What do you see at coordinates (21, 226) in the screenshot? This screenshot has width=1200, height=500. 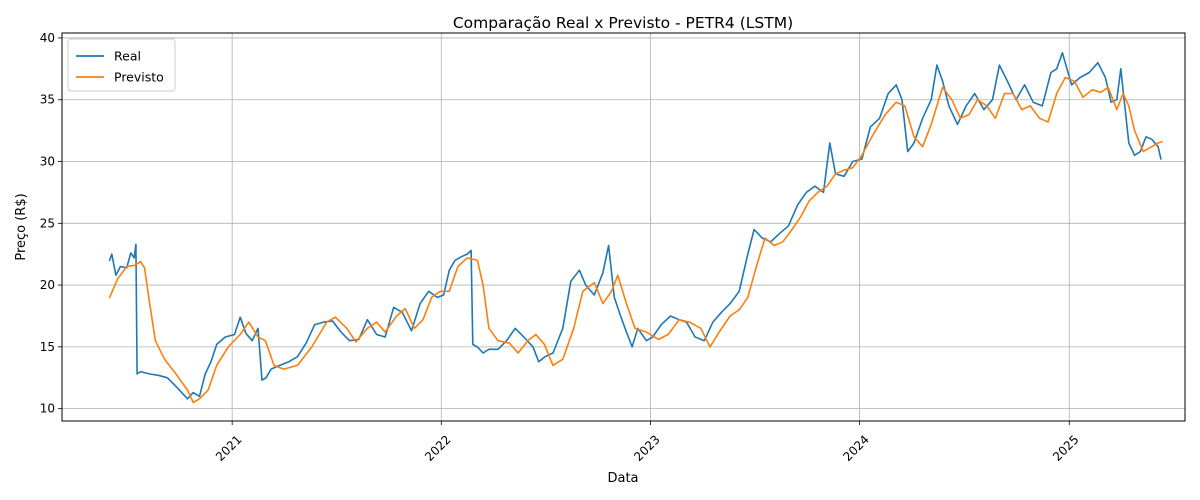 I see `y-axis-title: Preço (R$)` at bounding box center [21, 226].